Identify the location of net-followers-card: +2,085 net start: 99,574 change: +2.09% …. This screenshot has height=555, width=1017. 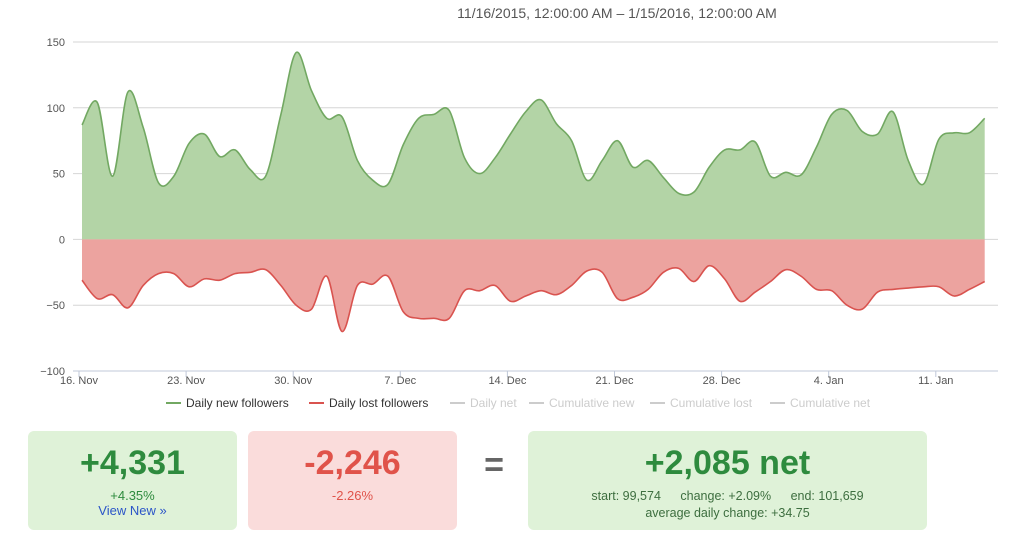
(727, 480).